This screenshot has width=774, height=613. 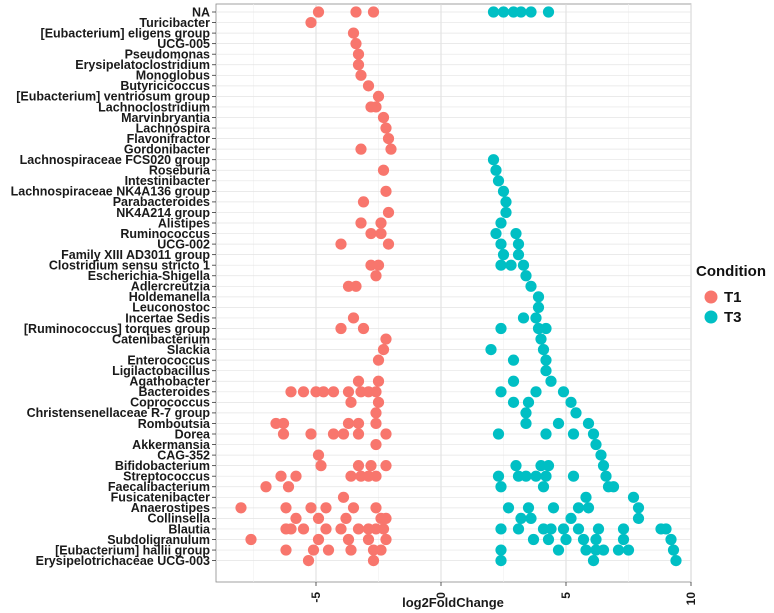 What do you see at coordinates (161, 371) in the screenshot?
I see `y-label-ligilactobacillus: Ligilactobacillus` at bounding box center [161, 371].